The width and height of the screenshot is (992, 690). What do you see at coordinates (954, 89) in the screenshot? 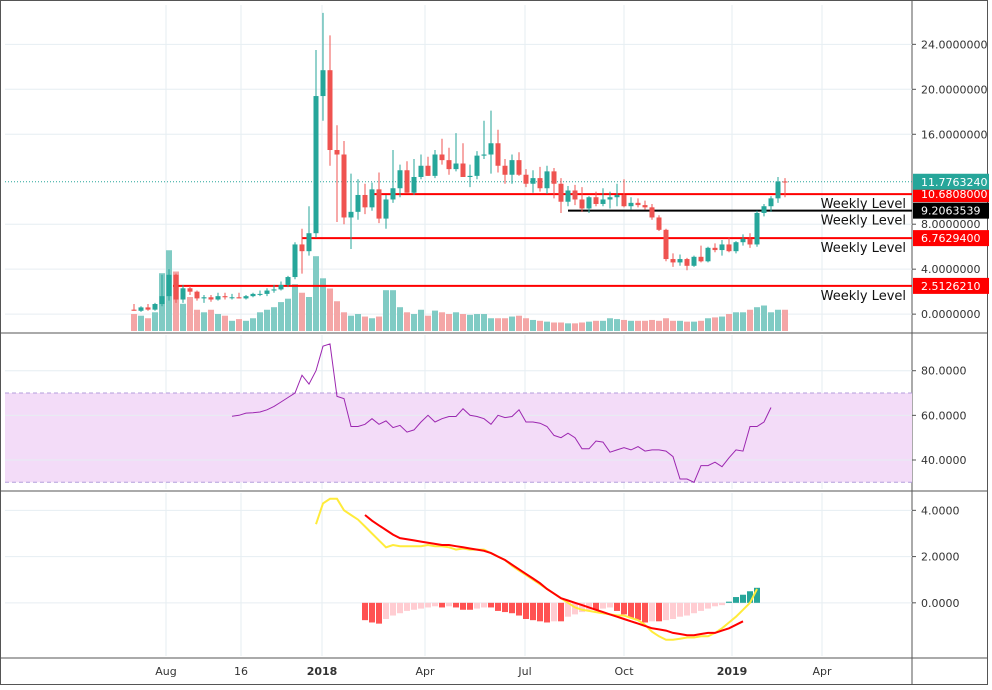
I see `y-tick-label: 20.0000000` at bounding box center [954, 89].